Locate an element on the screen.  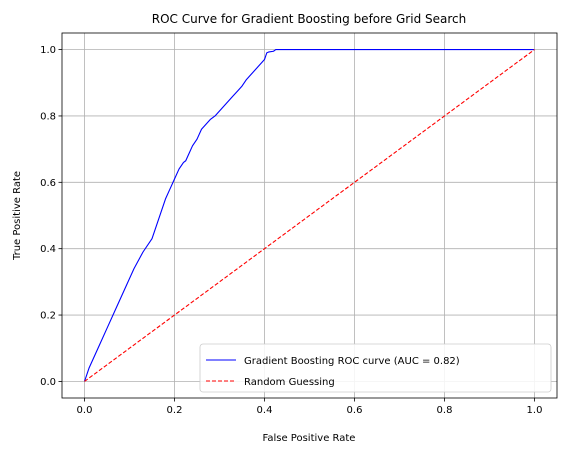
legend-label-gradient-boosting: Gradient Boosting ROC curve (AUC = 0.82) is located at coordinates (352, 361).